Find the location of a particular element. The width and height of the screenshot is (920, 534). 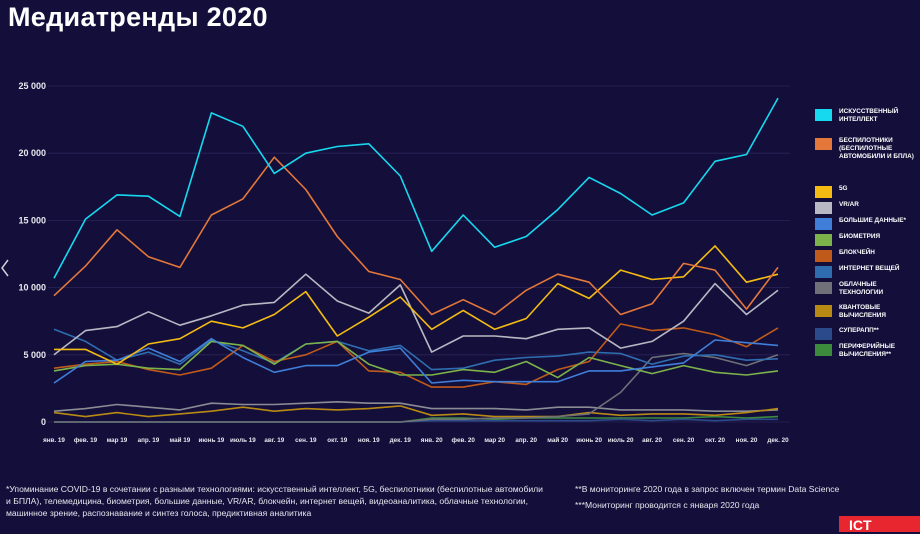

y-tick-label: 5 000 is located at coordinates (34, 355).